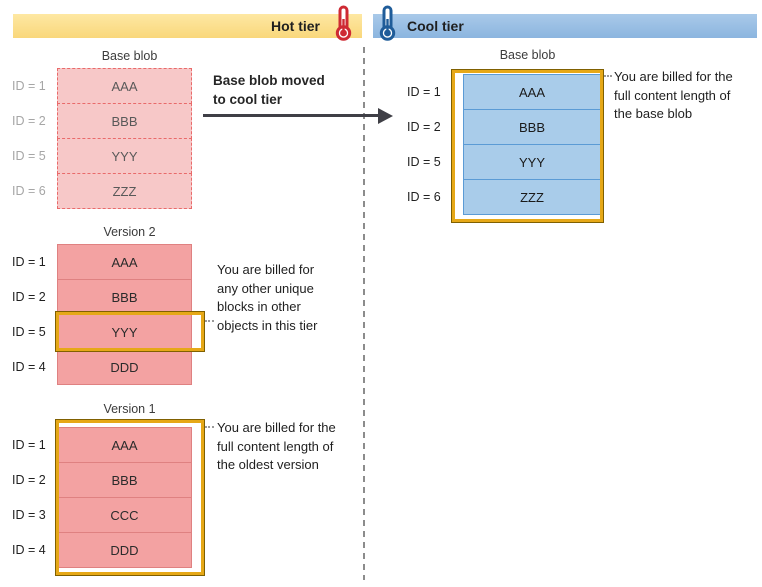 This screenshot has height=587, width=762. Describe the element at coordinates (387, 23) in the screenshot. I see `cool-thermometer-icon` at that location.